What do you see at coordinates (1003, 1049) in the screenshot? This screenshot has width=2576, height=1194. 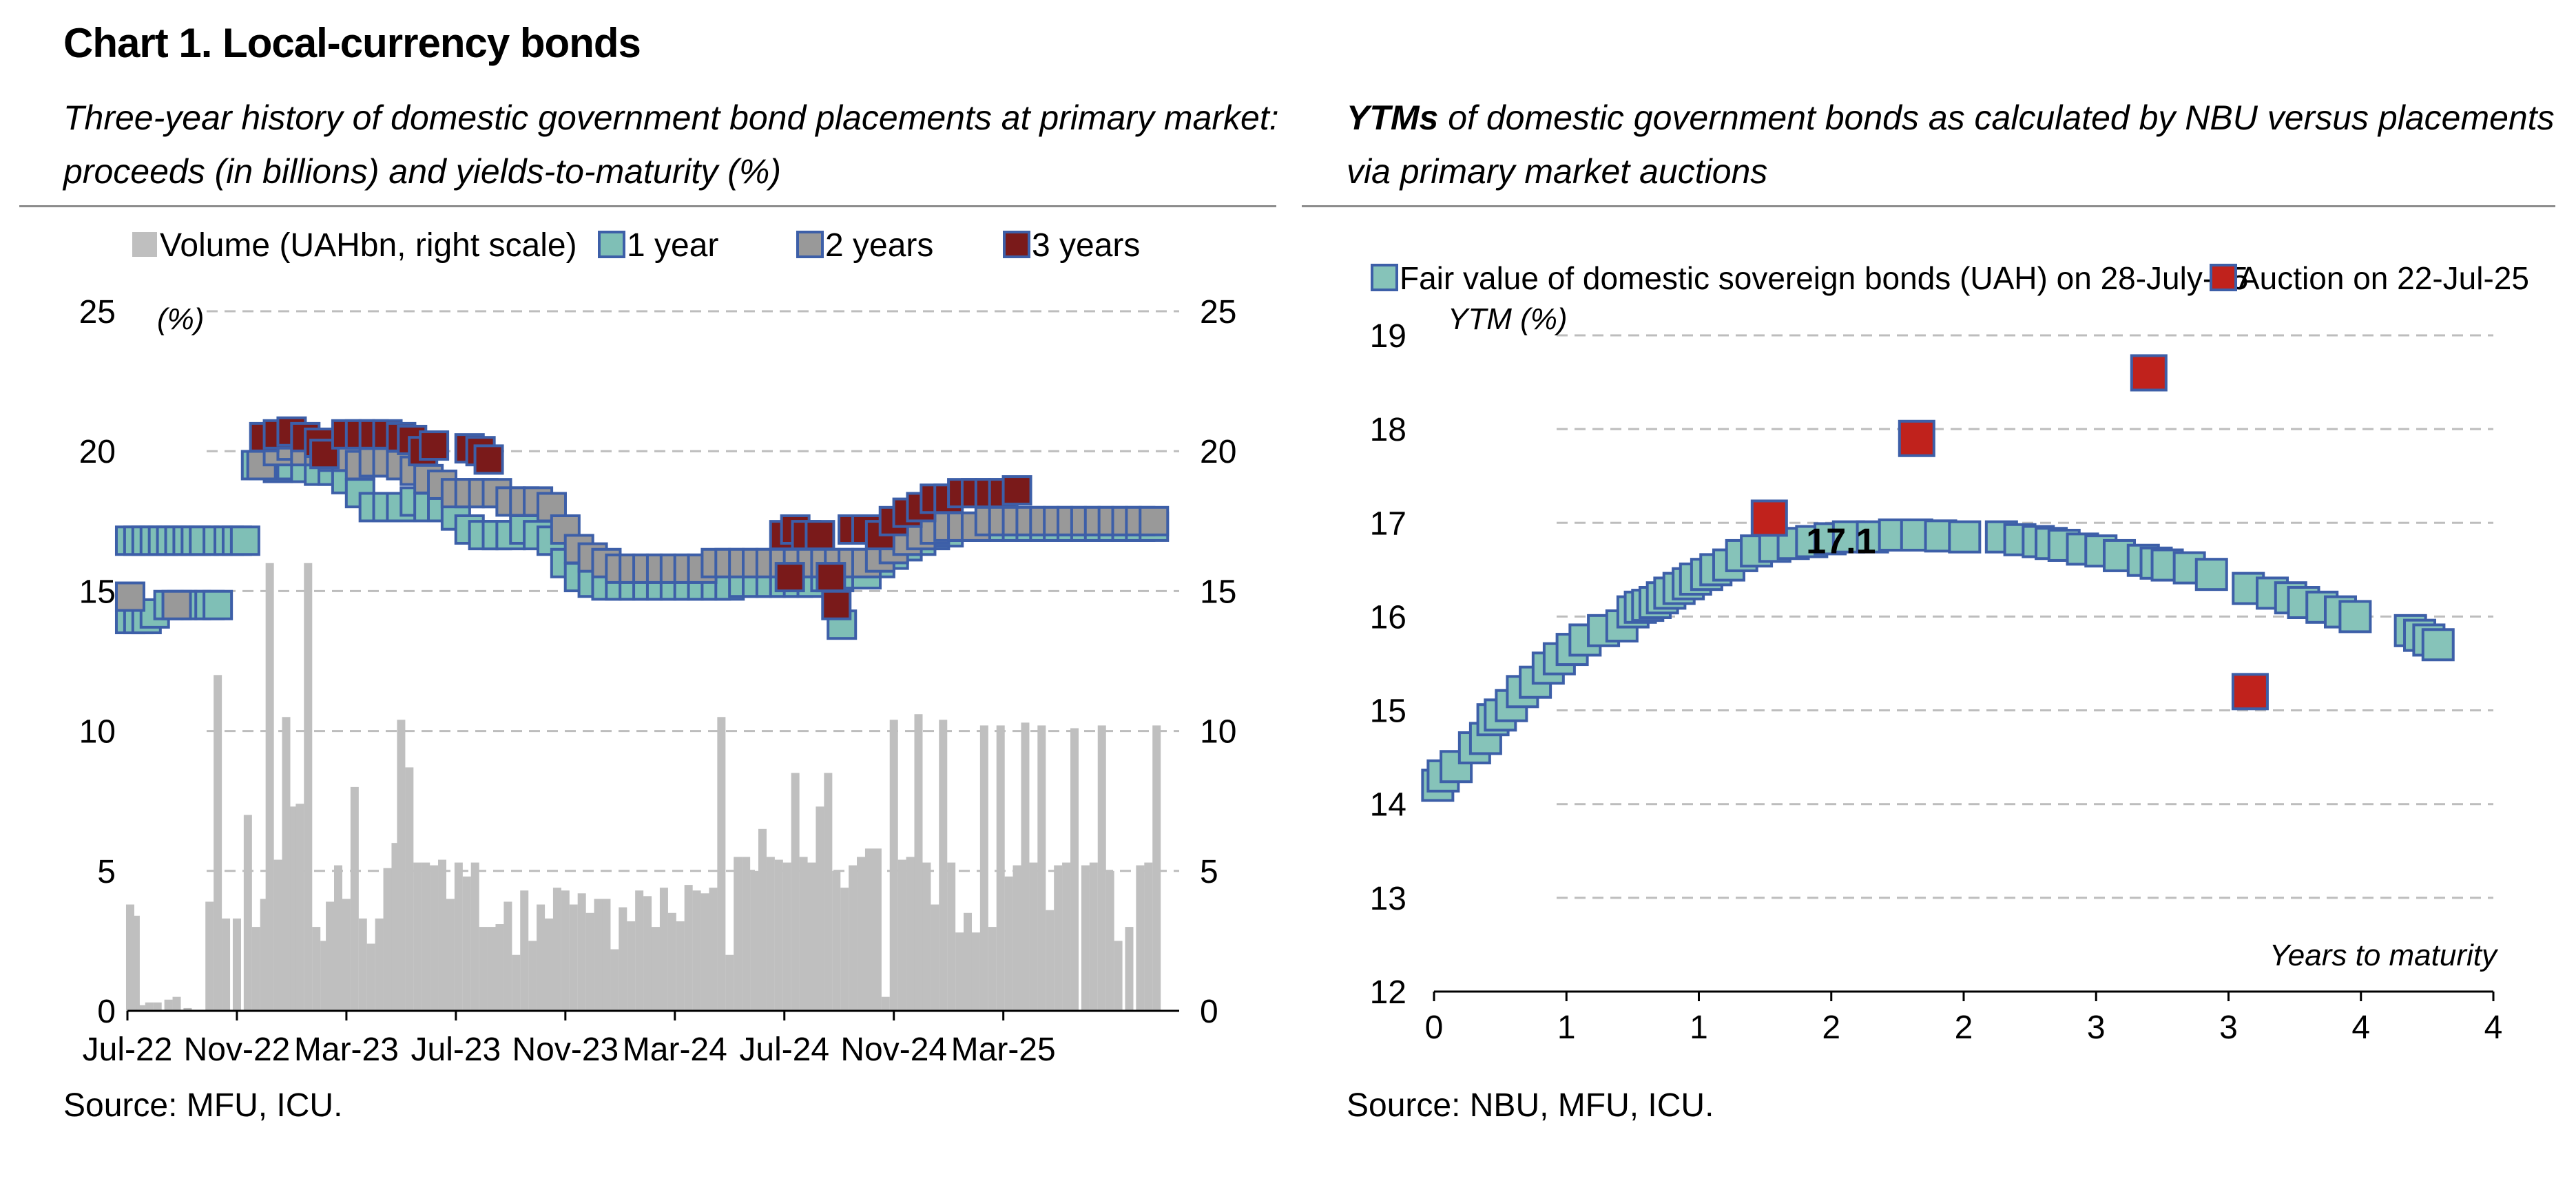 I see `x-tick-label: Mar-25` at bounding box center [1003, 1049].